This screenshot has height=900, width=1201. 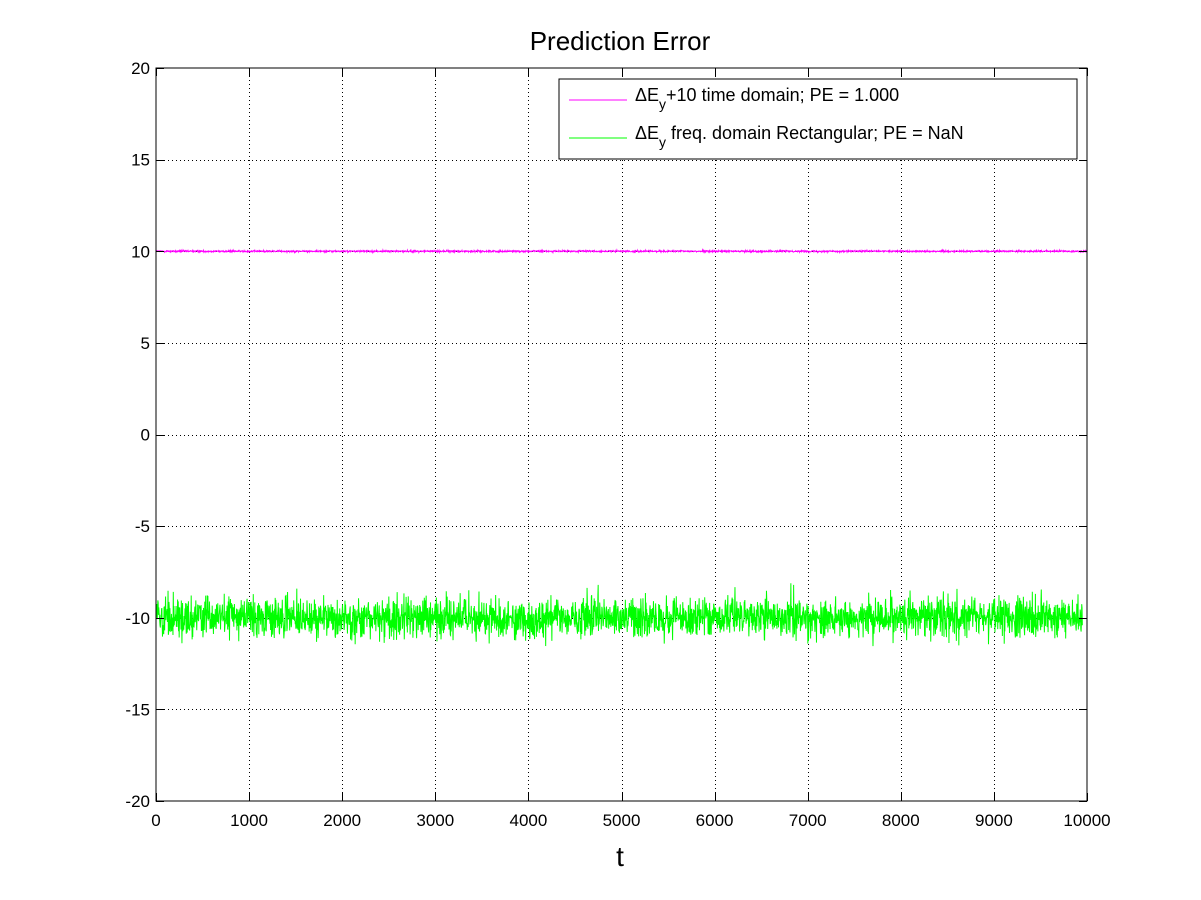 I want to click on y-tick-label: 15, so click(x=140, y=160).